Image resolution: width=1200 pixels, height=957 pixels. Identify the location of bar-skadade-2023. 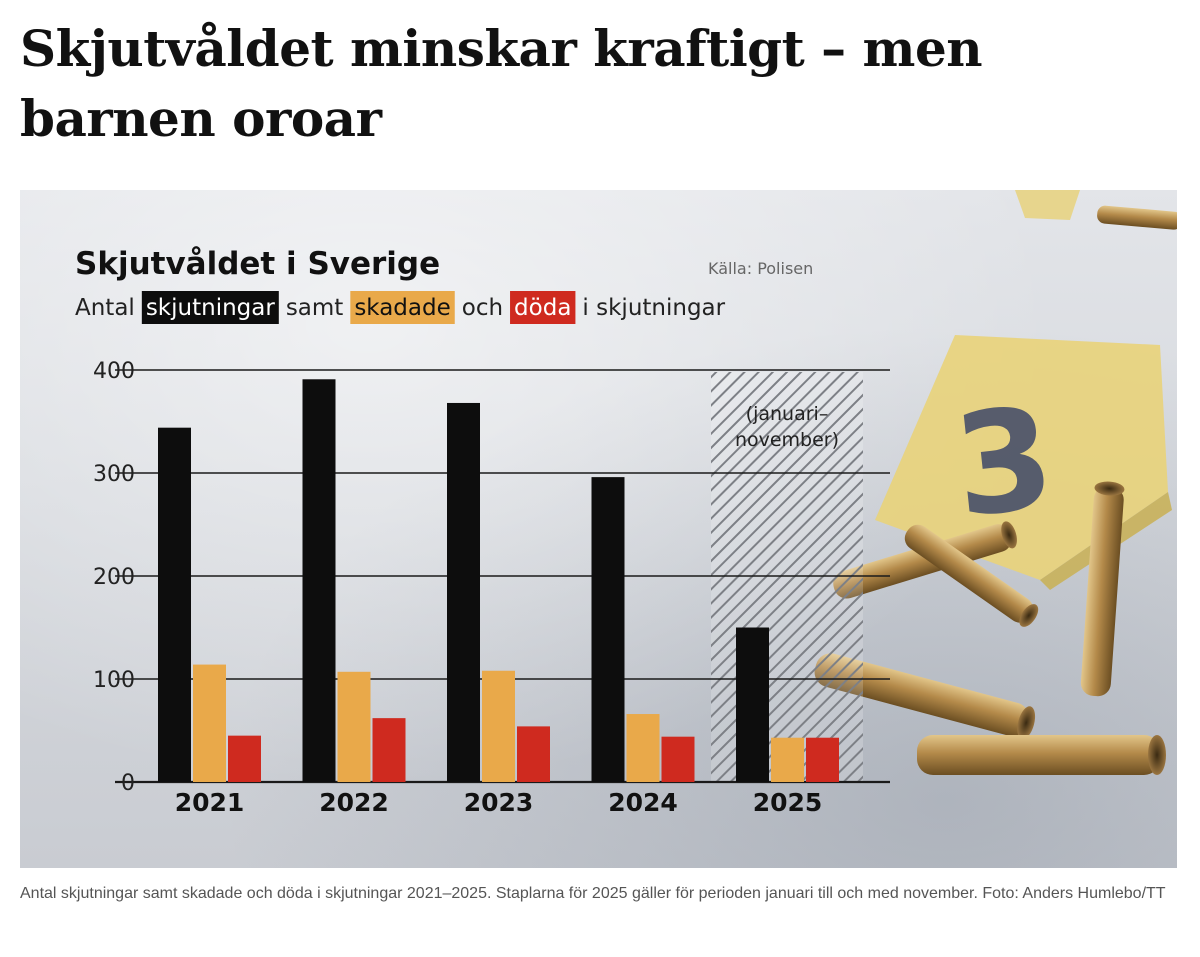
(498, 726).